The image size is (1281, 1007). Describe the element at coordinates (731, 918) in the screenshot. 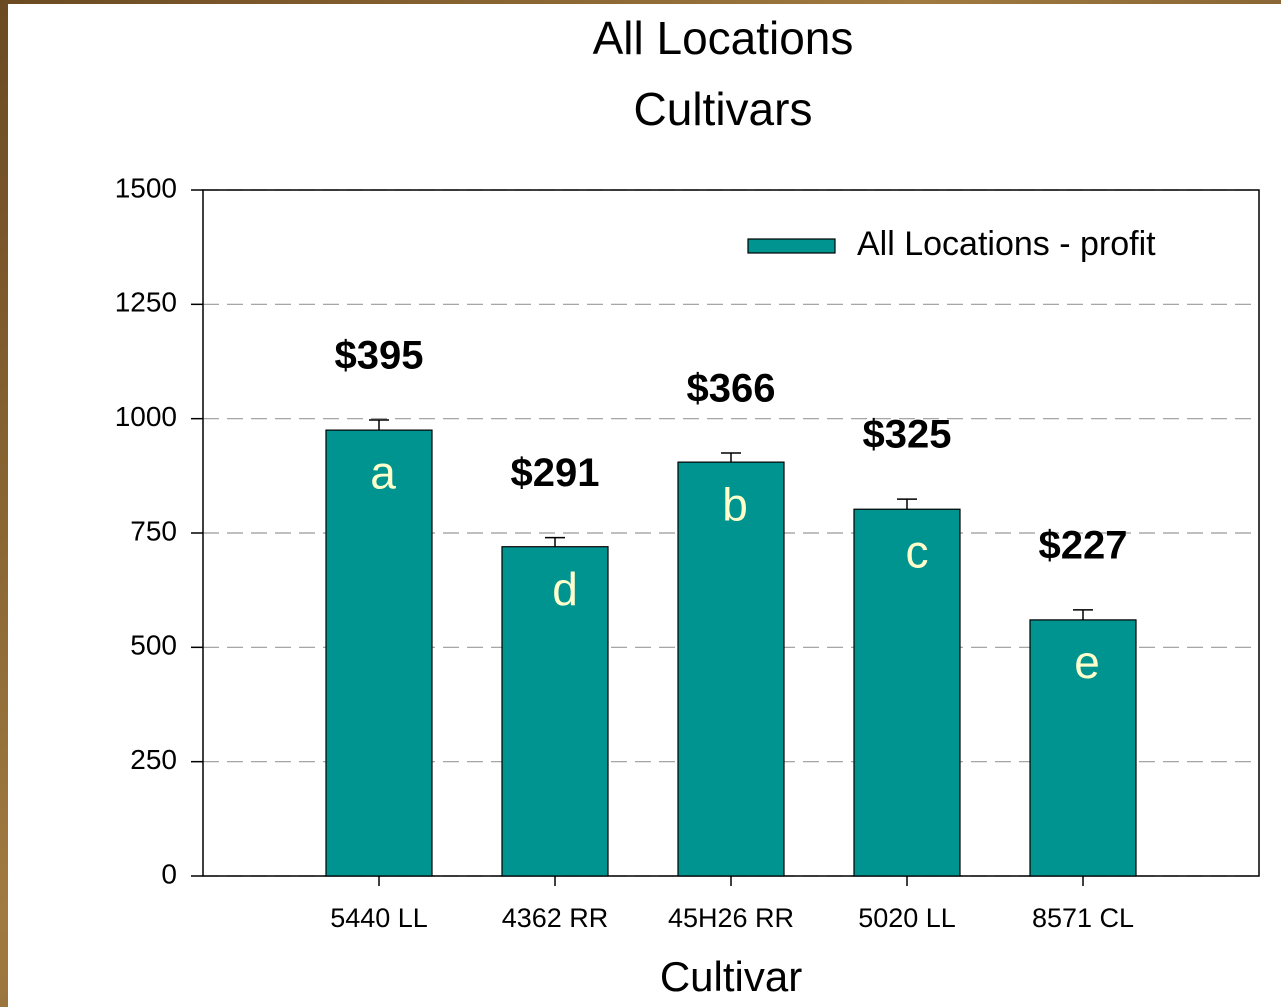

I see `x-tick-label: 45H26 RR` at that location.